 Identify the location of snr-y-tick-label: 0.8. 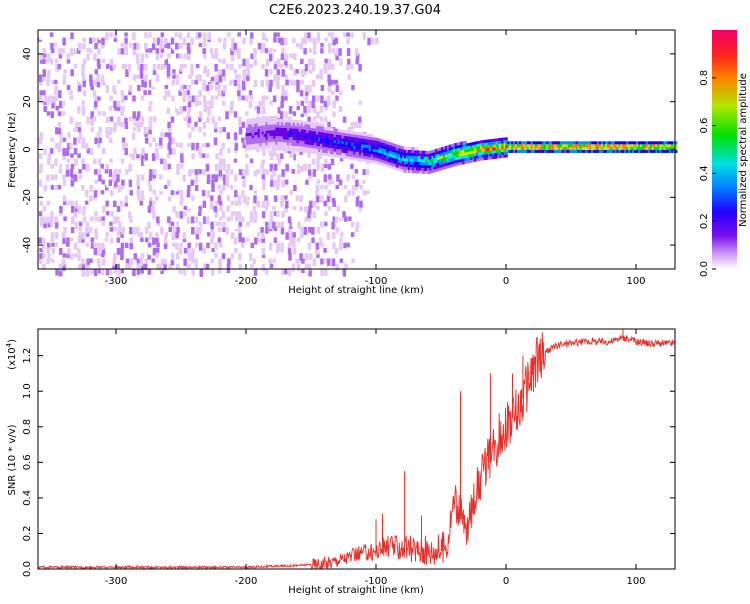
(27, 427).